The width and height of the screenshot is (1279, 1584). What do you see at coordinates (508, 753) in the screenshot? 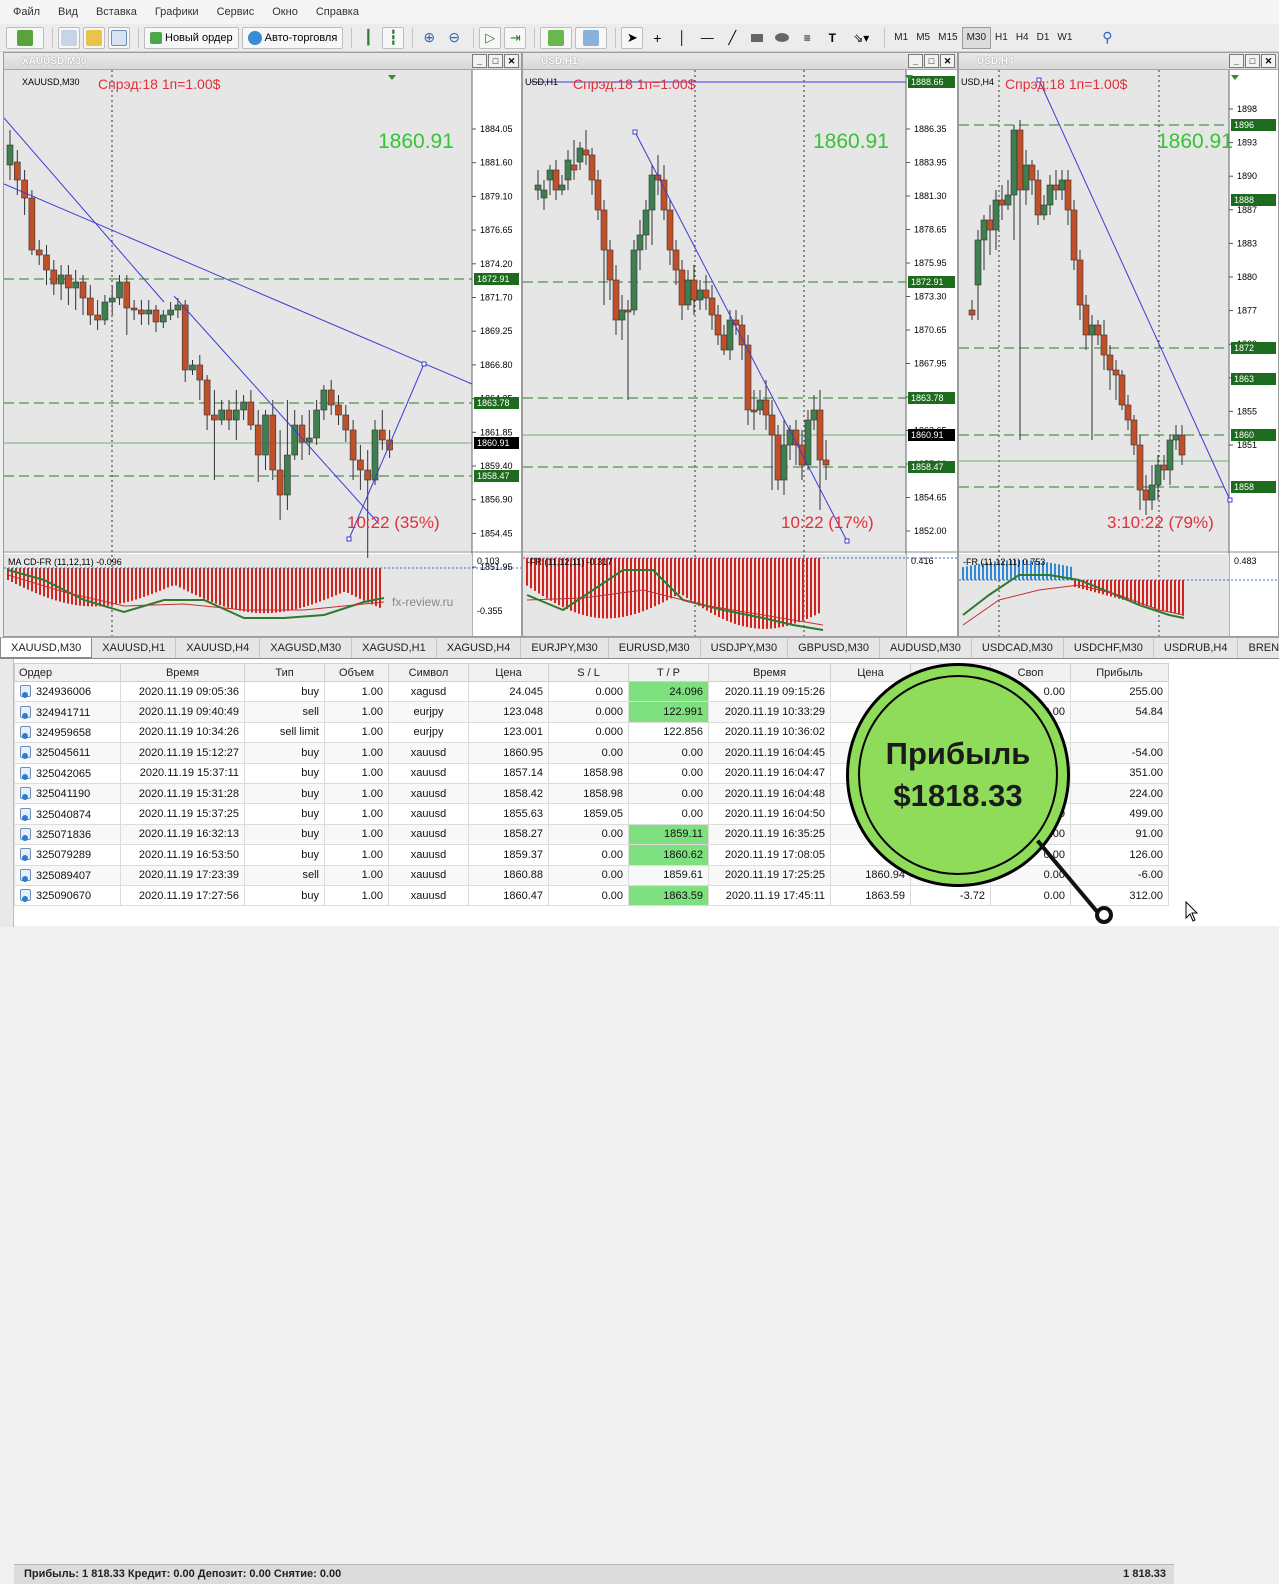
I see `cell-price: 1860.95` at bounding box center [508, 753].